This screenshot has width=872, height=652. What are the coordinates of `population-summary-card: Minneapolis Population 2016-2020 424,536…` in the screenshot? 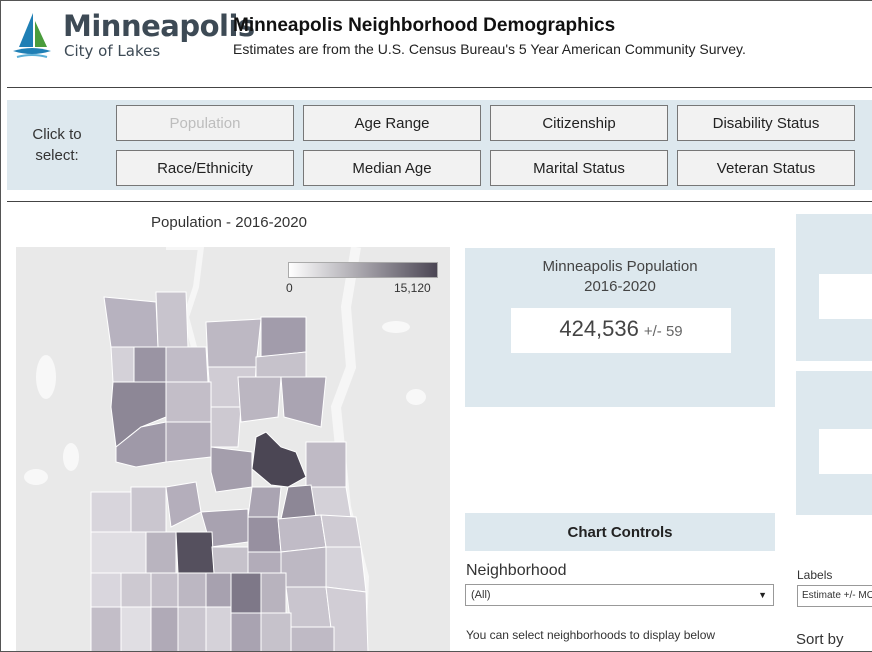 It's located at (620, 327).